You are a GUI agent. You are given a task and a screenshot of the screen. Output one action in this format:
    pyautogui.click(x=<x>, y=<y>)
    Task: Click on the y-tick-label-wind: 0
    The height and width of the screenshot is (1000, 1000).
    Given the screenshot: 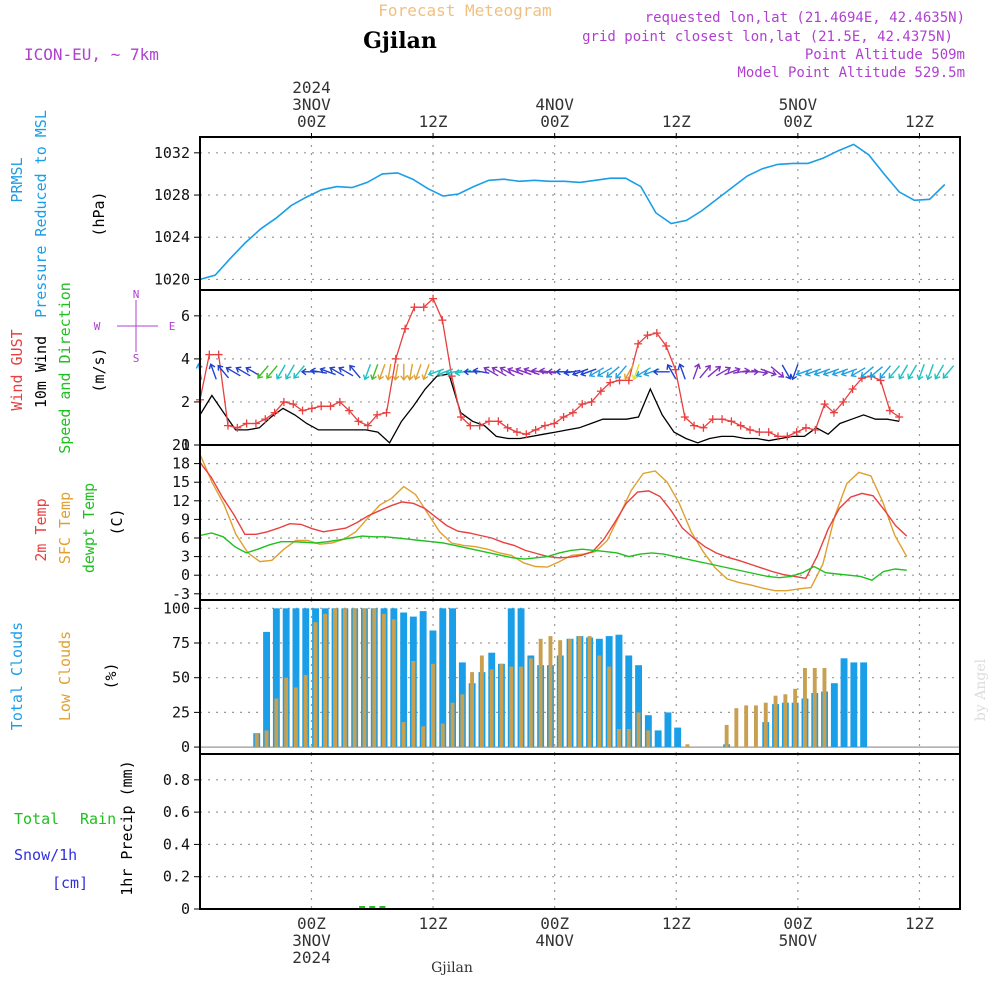 What is the action you would take?
    pyautogui.click(x=185, y=445)
    